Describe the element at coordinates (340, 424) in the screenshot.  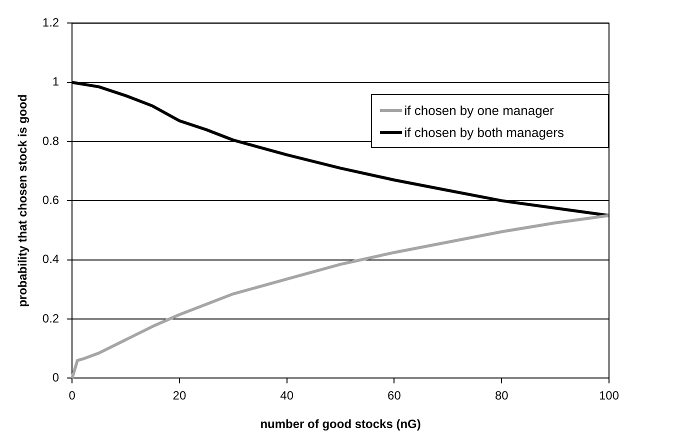
I see `x-axis-title: number of good stocks (nG)` at that location.